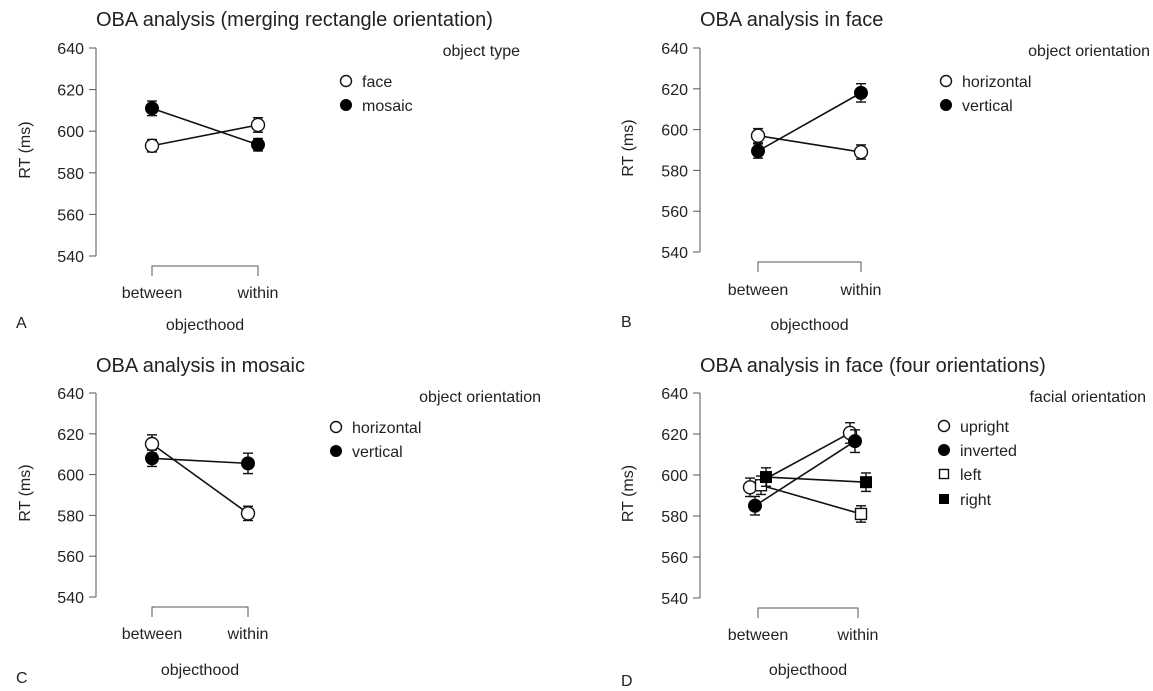 The image size is (1153, 691). What do you see at coordinates (377, 82) in the screenshot?
I see `legend-label: face` at bounding box center [377, 82].